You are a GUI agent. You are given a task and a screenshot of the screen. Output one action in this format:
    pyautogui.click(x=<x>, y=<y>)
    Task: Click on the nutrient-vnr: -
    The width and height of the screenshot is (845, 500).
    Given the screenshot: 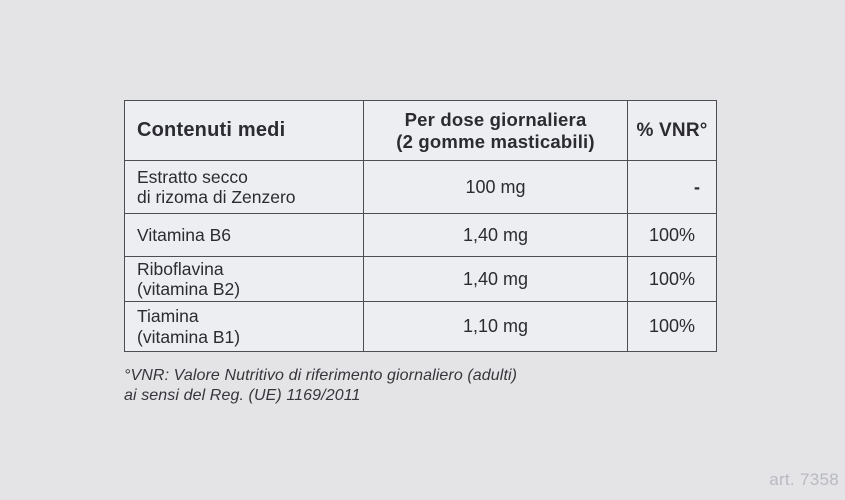 What is the action you would take?
    pyautogui.click(x=672, y=187)
    